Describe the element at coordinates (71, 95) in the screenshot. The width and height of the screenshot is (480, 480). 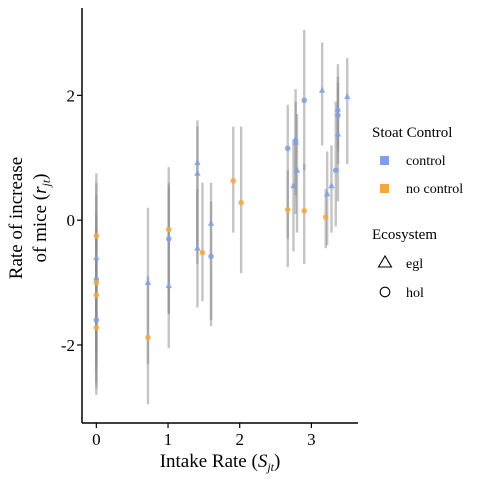
I see `y-tick-label-2: 2` at that location.